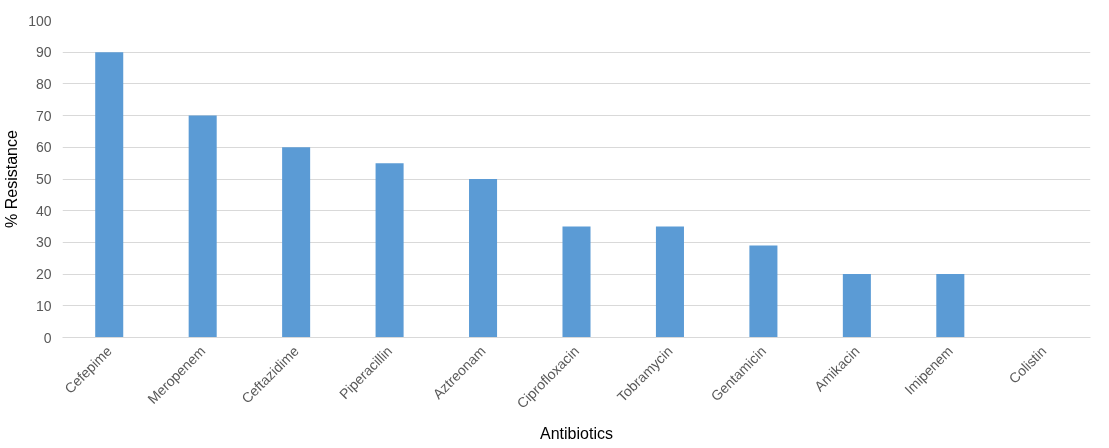  Describe the element at coordinates (576, 434) in the screenshot. I see `x-axis-title: Antibiotics` at that location.